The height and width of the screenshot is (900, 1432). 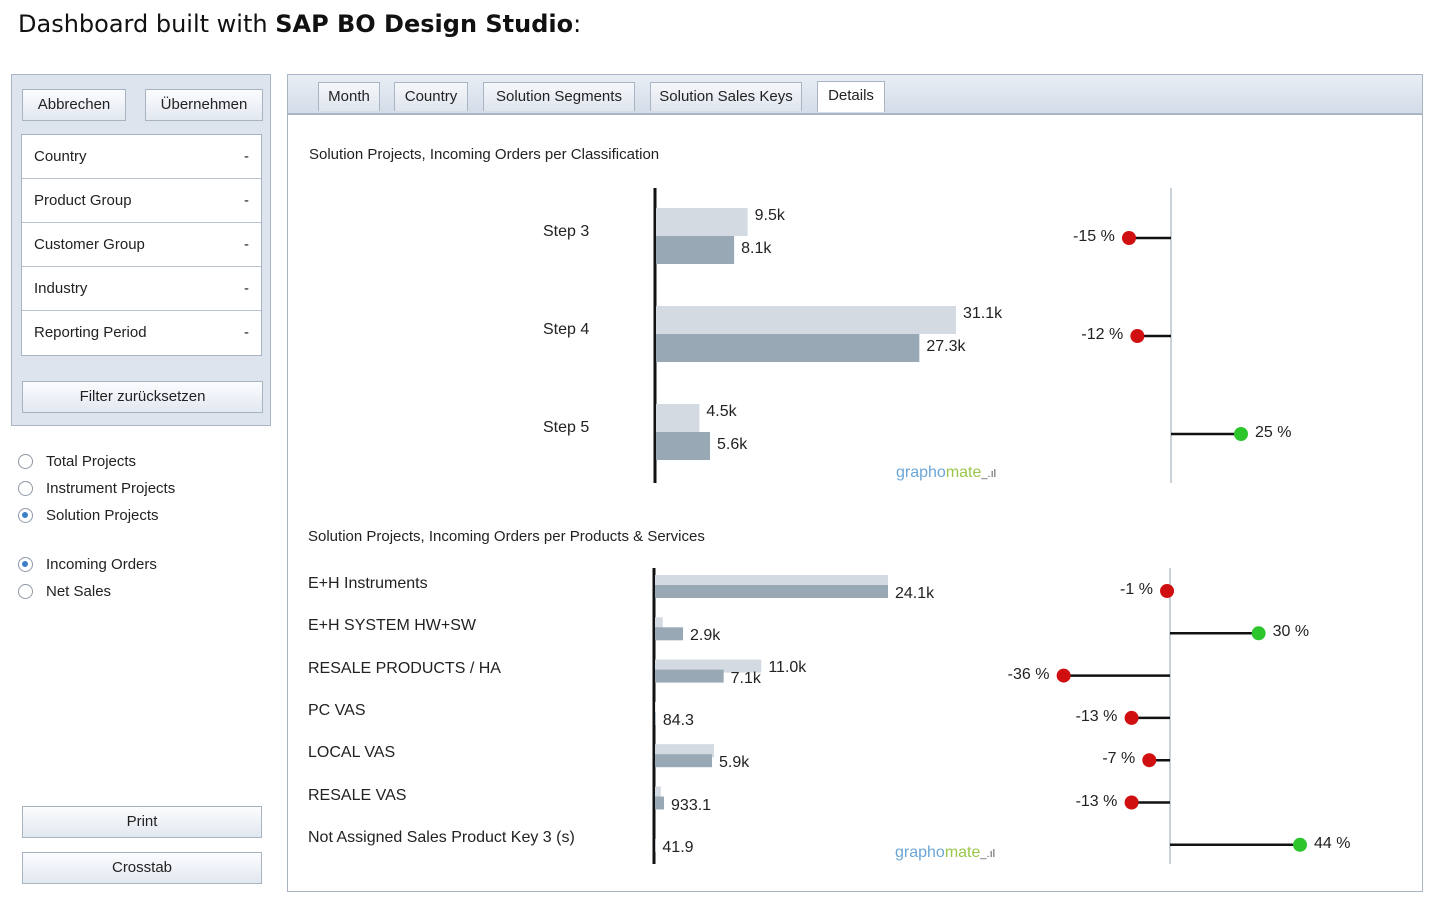 I want to click on tab-solution-sales-keys: Solution Sales Keys, so click(x=726, y=96).